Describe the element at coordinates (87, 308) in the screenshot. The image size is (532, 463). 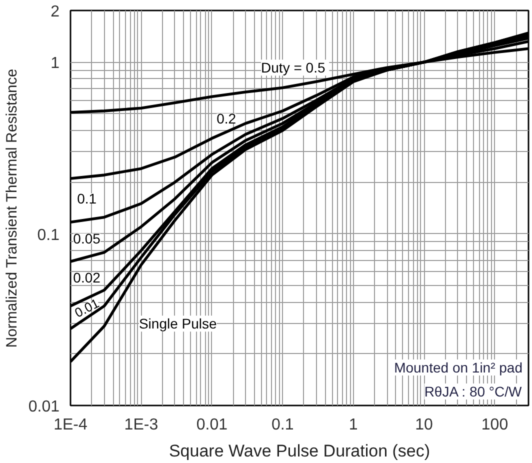
I see `text: 0.01` at that location.